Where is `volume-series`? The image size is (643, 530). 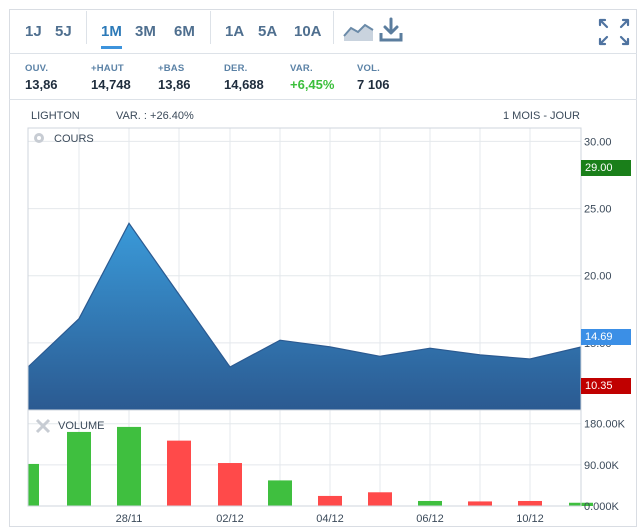
volume-series is located at coordinates (310, 466).